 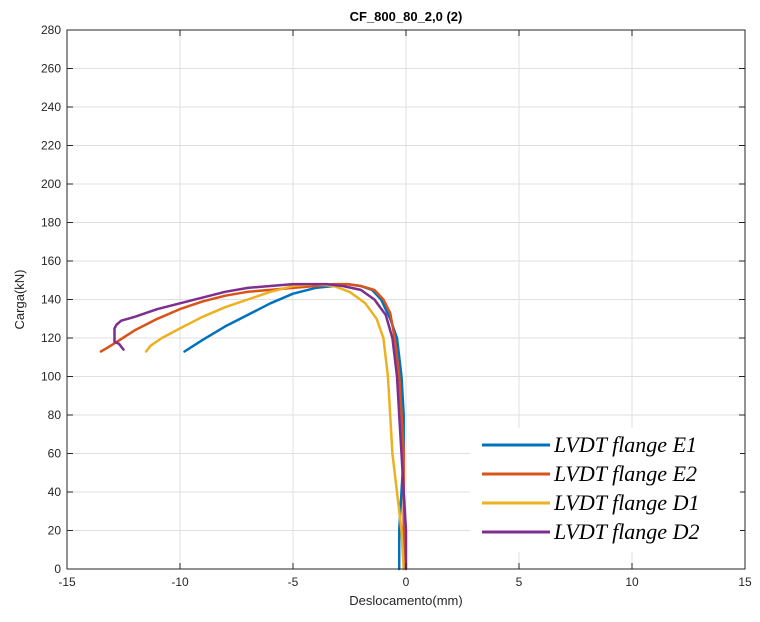 I want to click on y-tick-label: 60, so click(x=55, y=454).